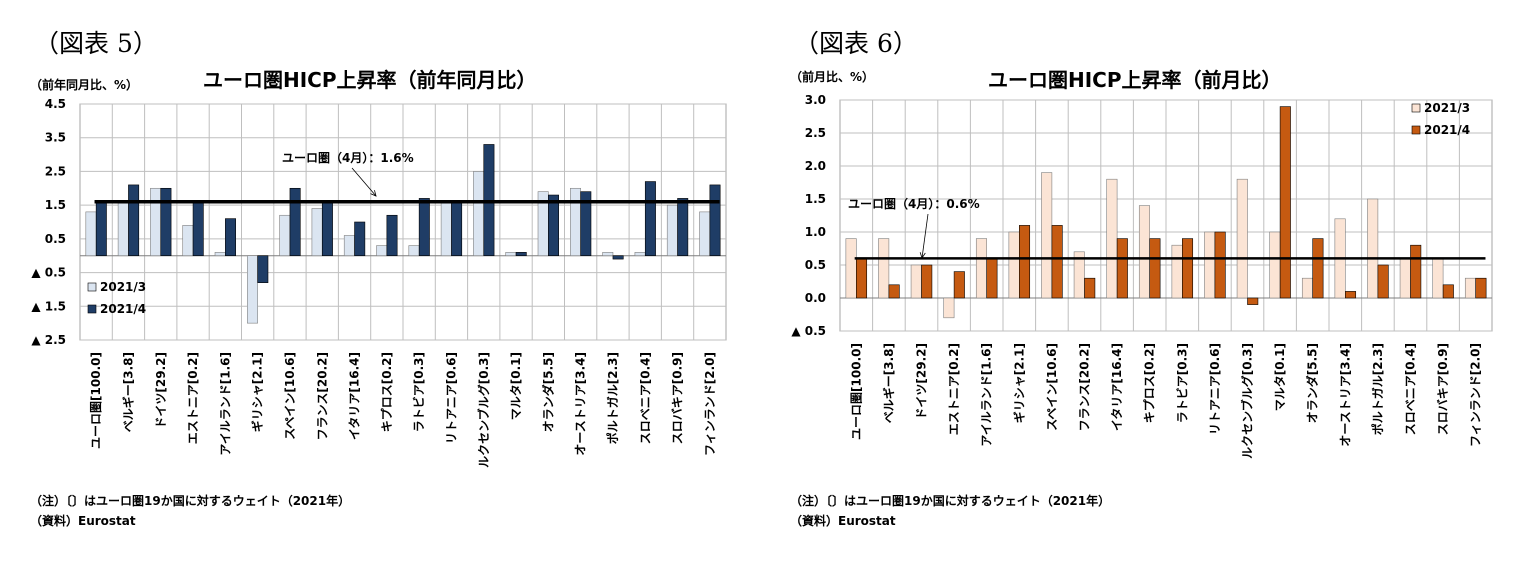 The image size is (1519, 562). Describe the element at coordinates (123, 287) in the screenshot. I see `legend-label: 2021/3` at that location.